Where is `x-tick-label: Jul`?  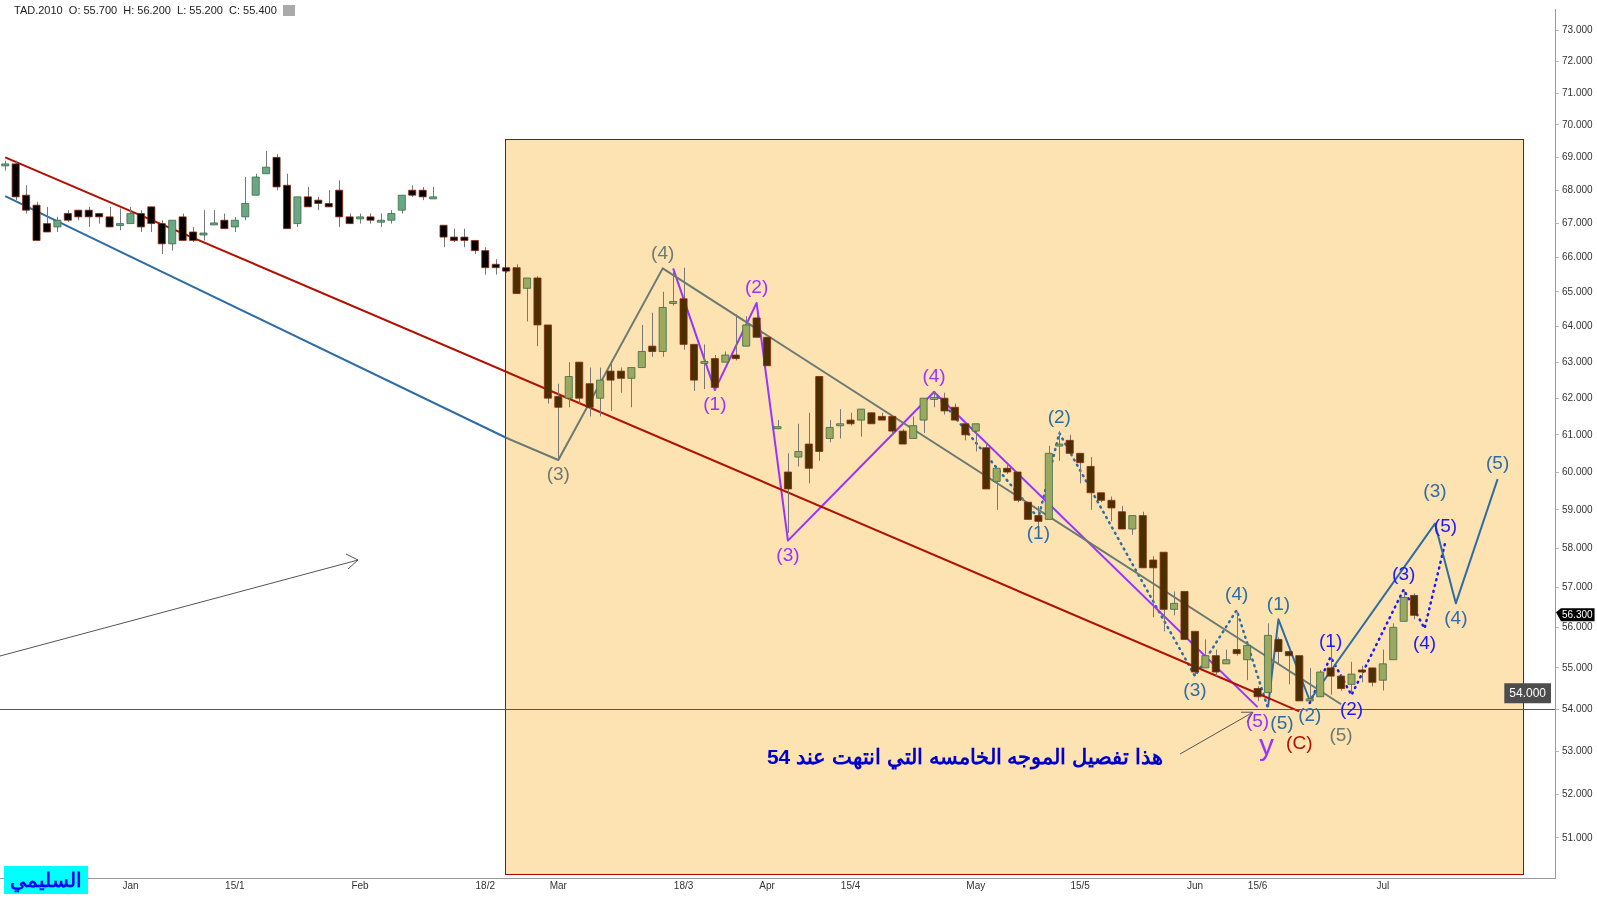
x-tick-label: Jul is located at coordinates (1383, 885).